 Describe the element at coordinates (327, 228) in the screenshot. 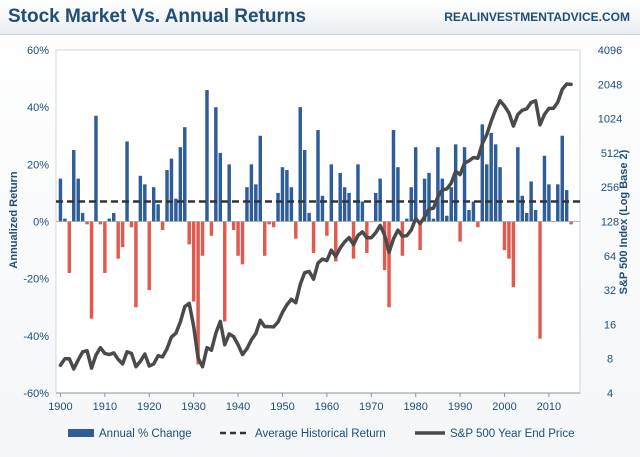

I see `bar-1960` at that location.